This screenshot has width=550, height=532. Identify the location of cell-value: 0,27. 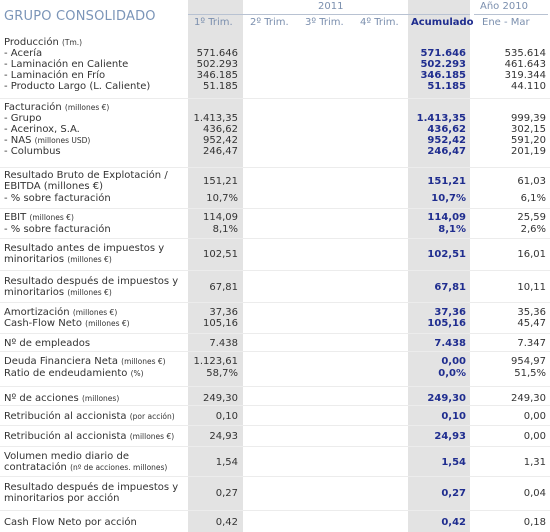
(453, 493).